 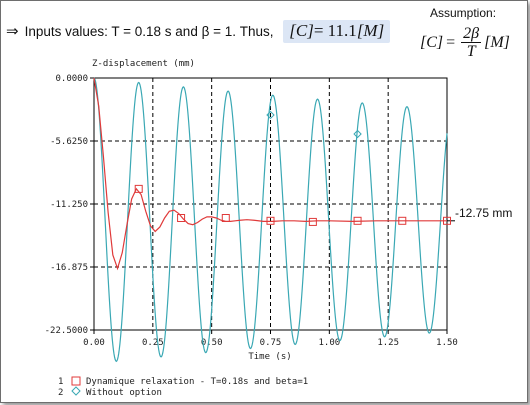 What do you see at coordinates (76, 381) in the screenshot?
I see `legend-square-marker-icon` at bounding box center [76, 381].